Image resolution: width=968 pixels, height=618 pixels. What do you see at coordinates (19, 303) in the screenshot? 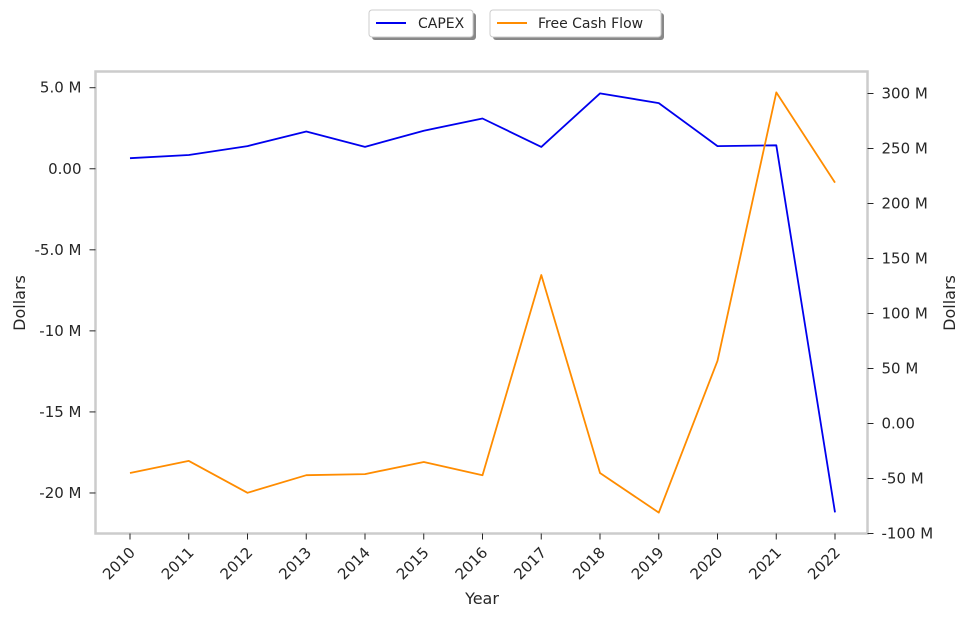
I see `left-y-axis-label: Dollars` at bounding box center [19, 303].